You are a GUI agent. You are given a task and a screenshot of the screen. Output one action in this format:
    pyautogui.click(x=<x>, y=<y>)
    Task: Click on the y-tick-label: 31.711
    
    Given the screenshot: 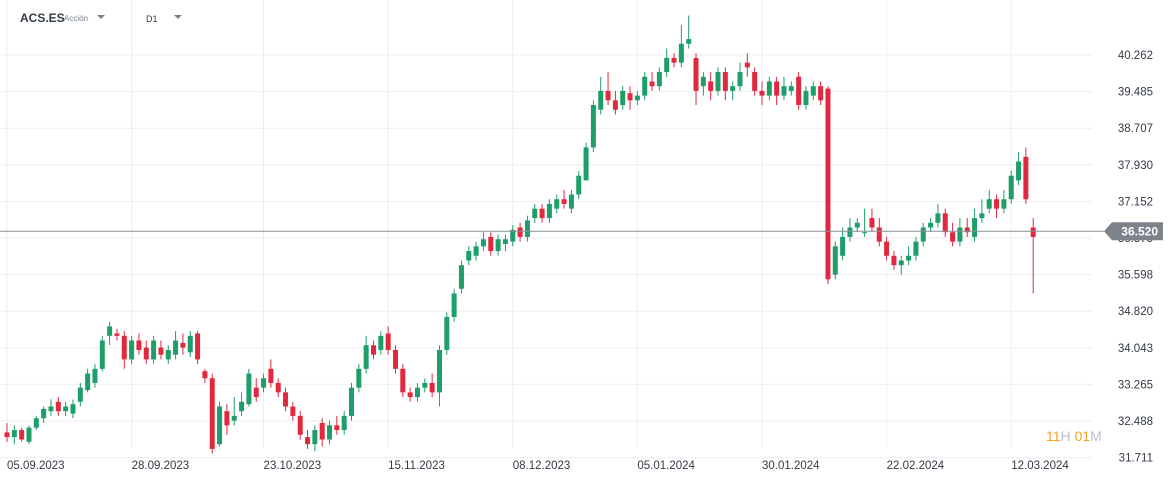 What is the action you would take?
    pyautogui.click(x=1136, y=459)
    